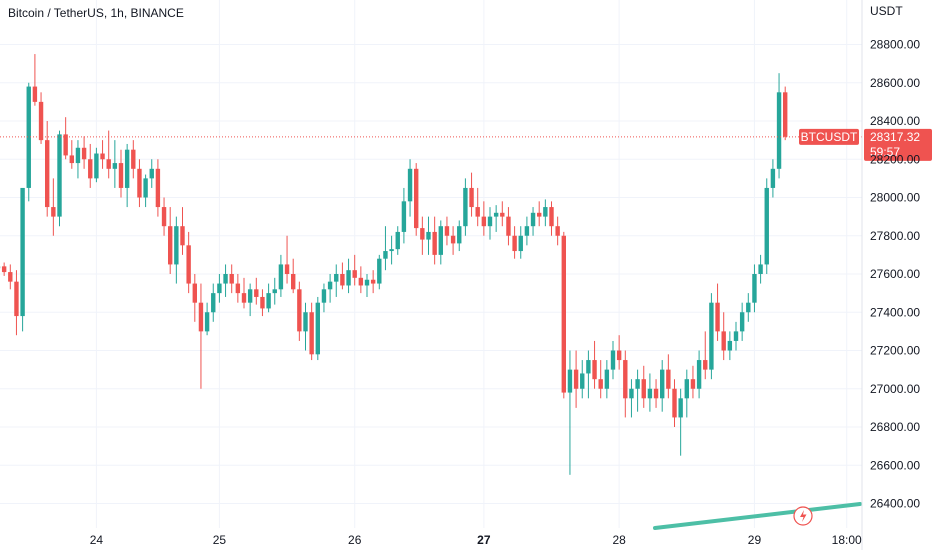 This screenshot has width=932, height=550. What do you see at coordinates (755, 540) in the screenshot?
I see `x-tick-label: 29` at bounding box center [755, 540].